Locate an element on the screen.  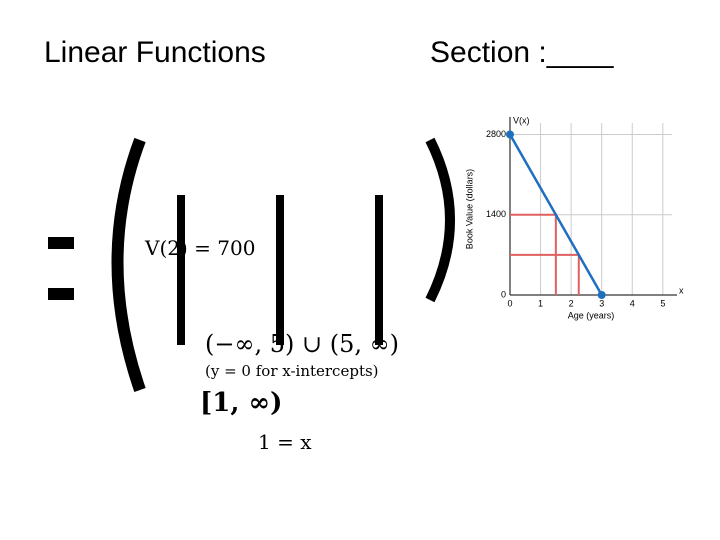
x-tick-label: 5 is located at coordinates (662, 303).